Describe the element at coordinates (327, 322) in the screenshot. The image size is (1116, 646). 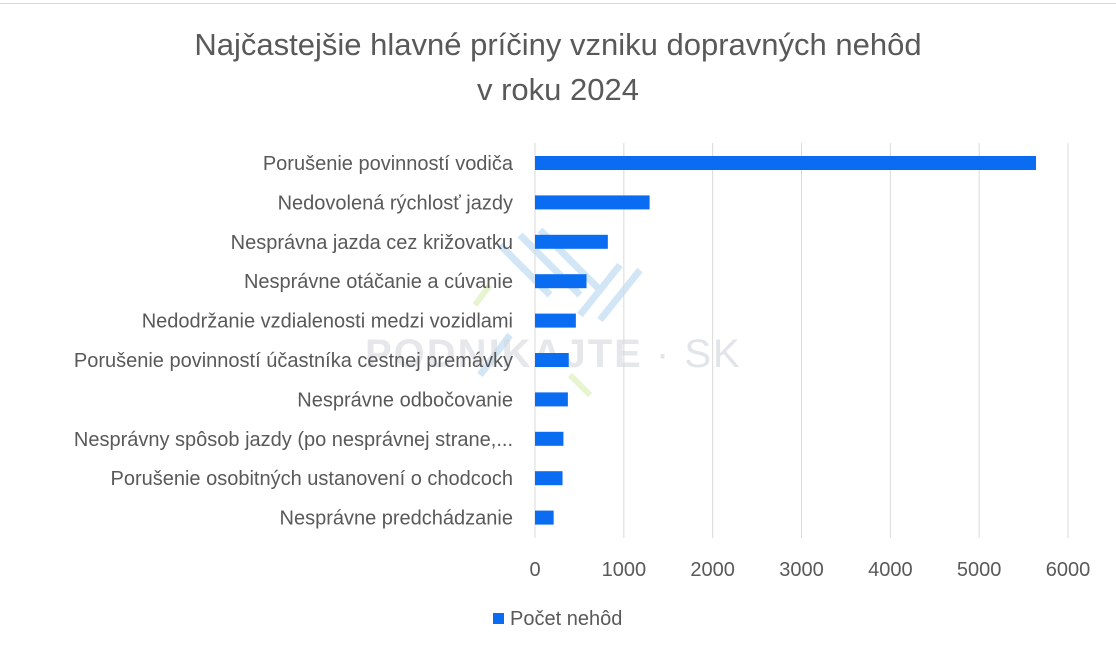
I see `category-label: Nedodržanie vzdialenosti medzi vozidlami` at that location.